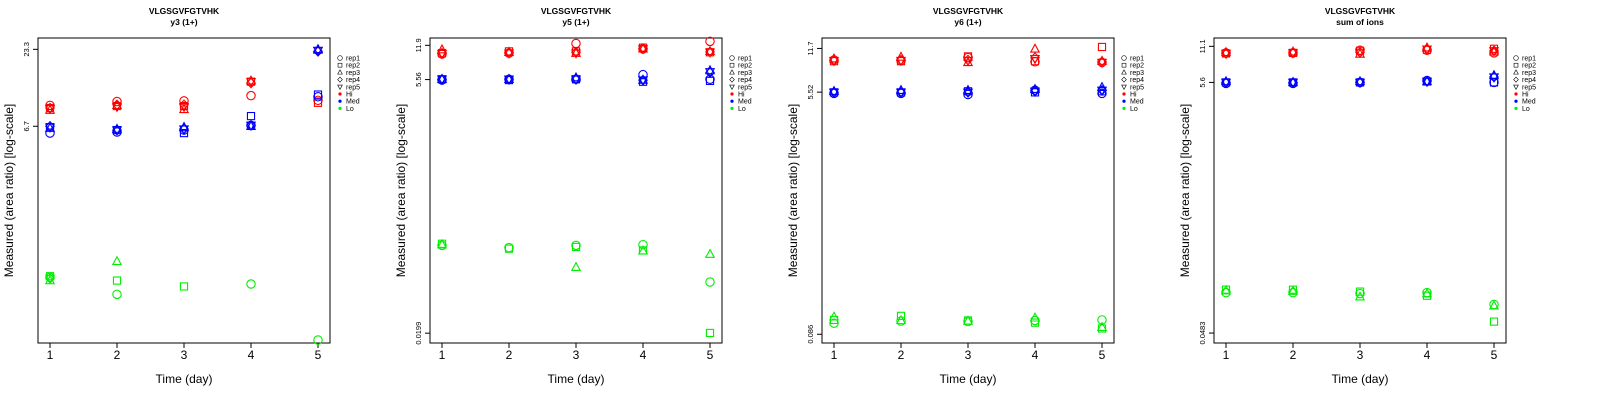 This screenshot has height=400, width=1600. What do you see at coordinates (1202, 82) in the screenshot?
I see `y-tick-label: 5.6` at bounding box center [1202, 82].